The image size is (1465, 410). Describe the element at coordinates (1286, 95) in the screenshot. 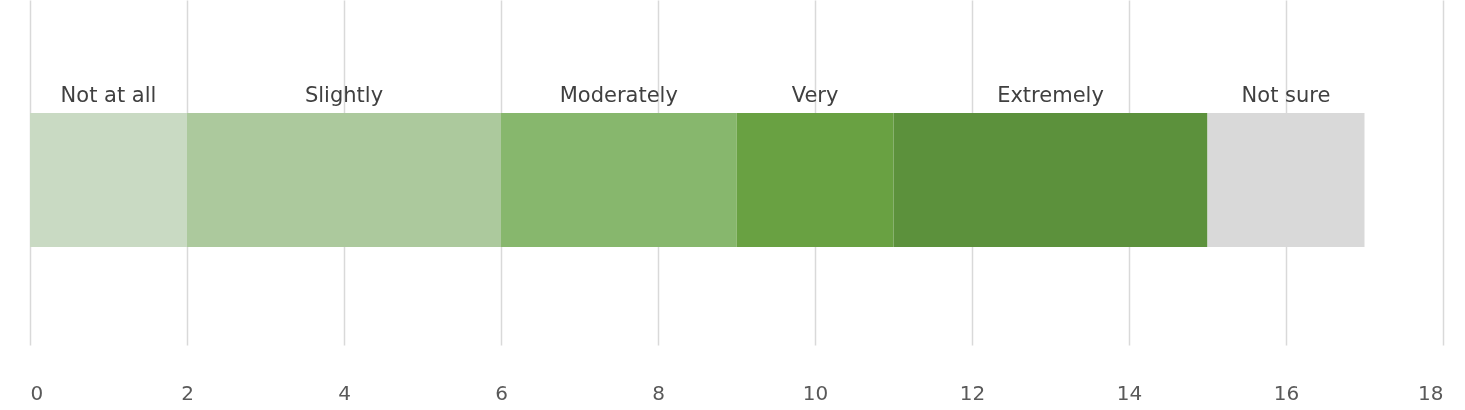

I see `series-label: Not sure` at that location.